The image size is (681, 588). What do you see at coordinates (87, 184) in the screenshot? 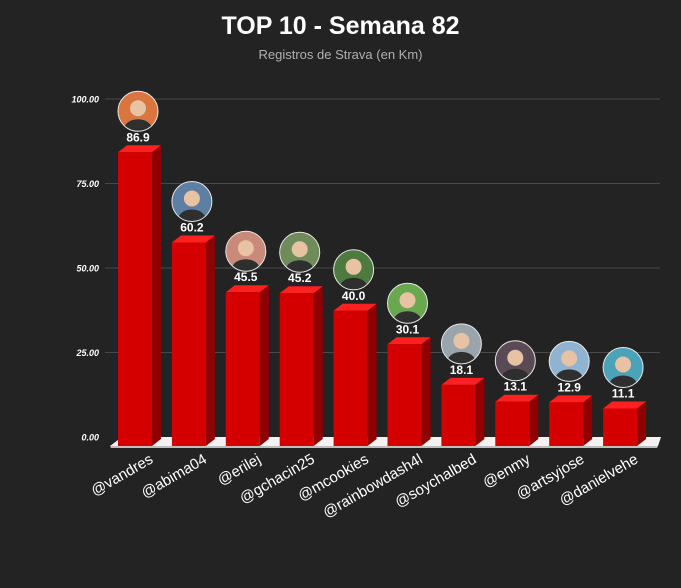
I see `y-tick-label: 75.00` at bounding box center [87, 184].